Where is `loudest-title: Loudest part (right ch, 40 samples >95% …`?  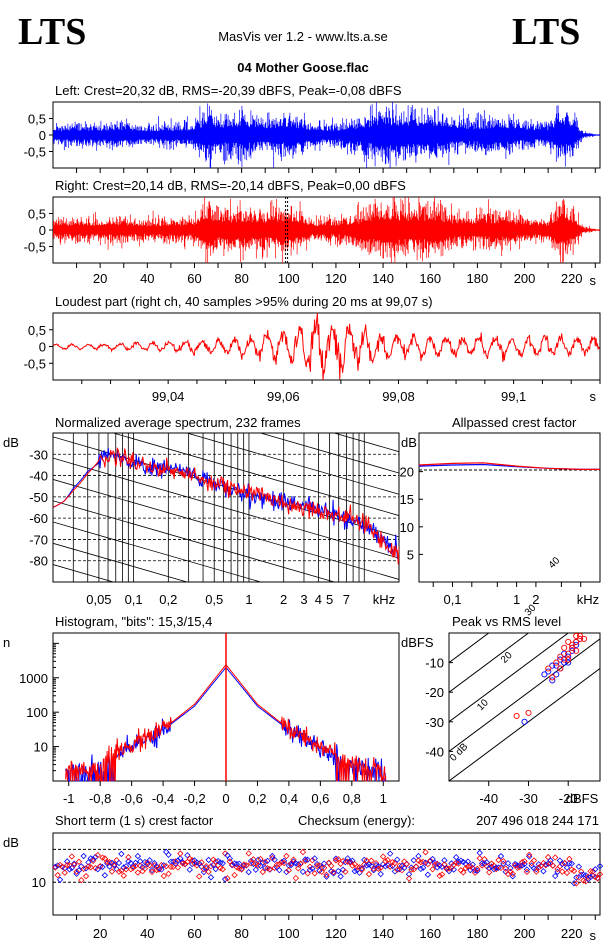
loudest-title: Loudest part (right ch, 40 samples >95% … is located at coordinates (244, 301).